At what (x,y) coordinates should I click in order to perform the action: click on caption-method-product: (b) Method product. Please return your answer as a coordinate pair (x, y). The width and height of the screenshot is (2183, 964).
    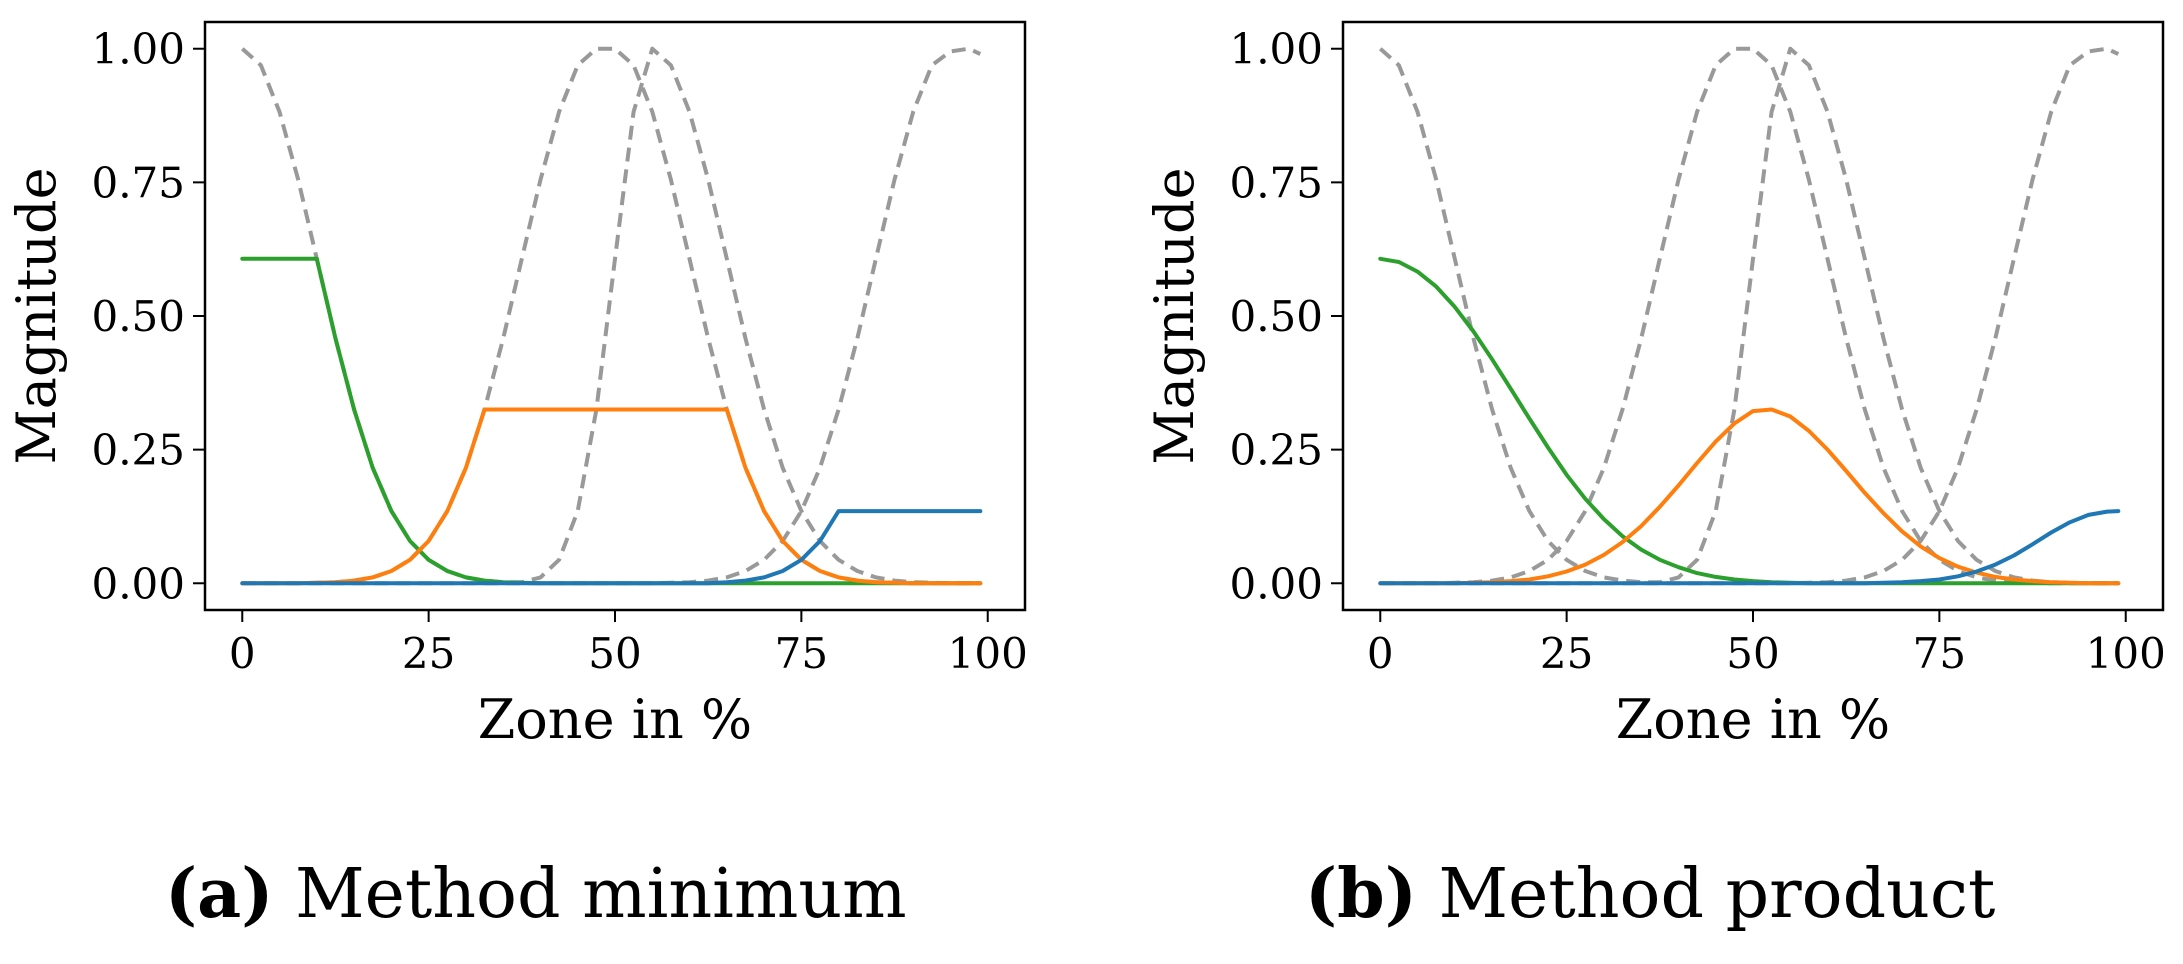
    Looking at the image, I should click on (1650, 894).